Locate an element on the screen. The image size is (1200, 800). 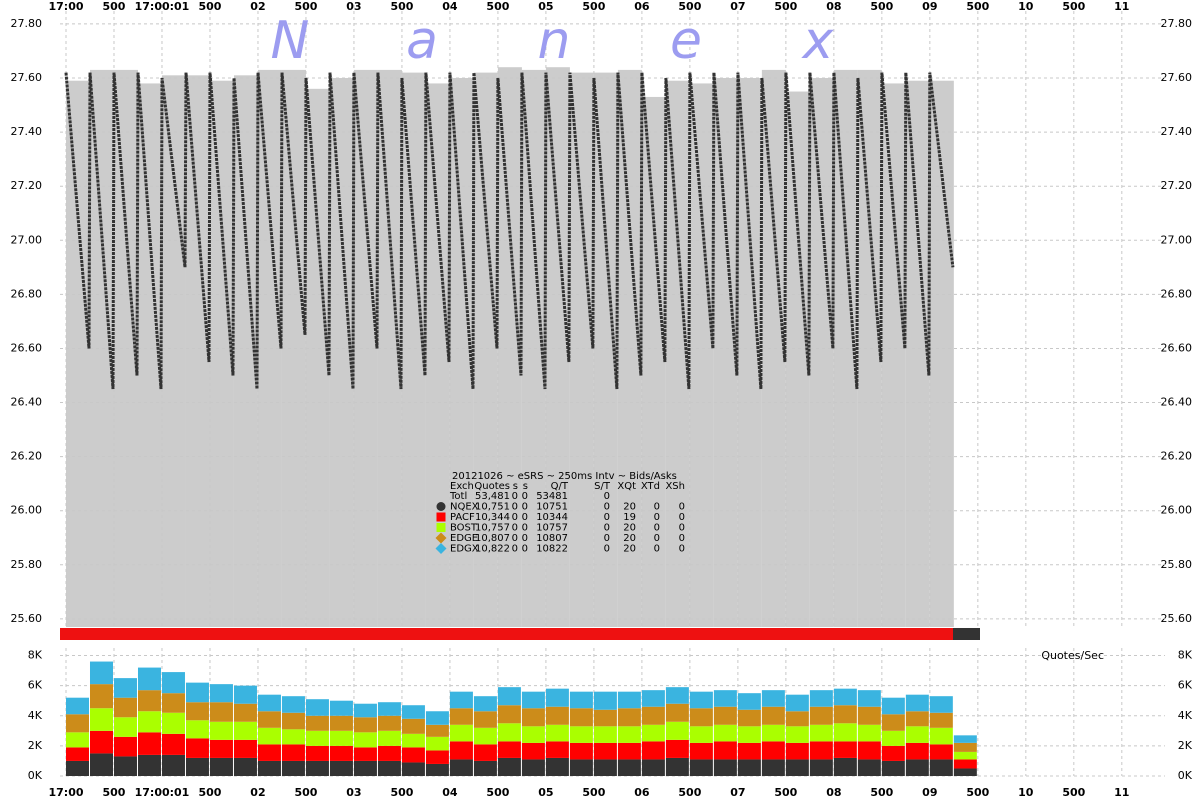
x-tick-label: 04 is located at coordinates (450, 792).